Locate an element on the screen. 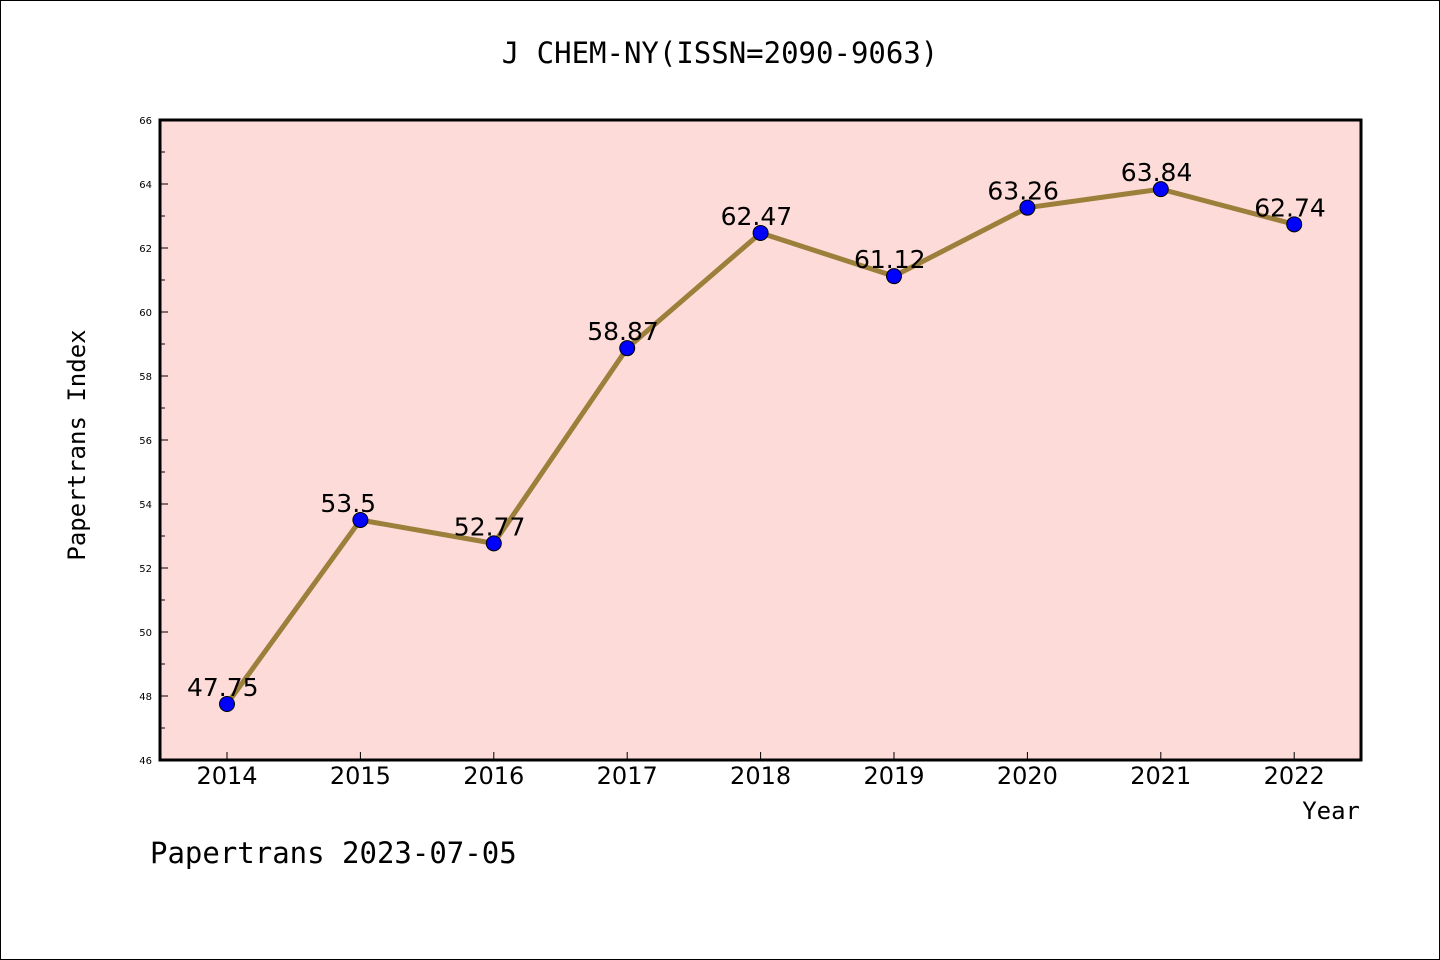 This screenshot has width=1440, height=960. x-tick-label: 2020 is located at coordinates (1027, 776).